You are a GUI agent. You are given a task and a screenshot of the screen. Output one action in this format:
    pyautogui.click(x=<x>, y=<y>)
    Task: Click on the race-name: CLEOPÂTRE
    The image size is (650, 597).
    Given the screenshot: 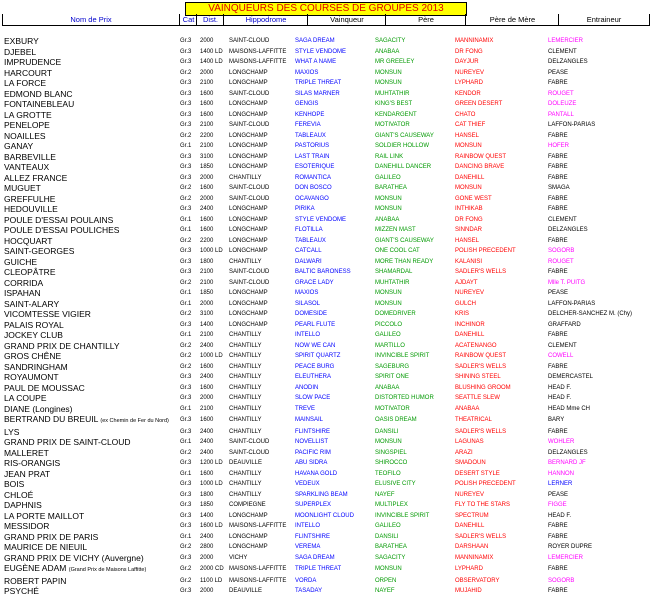 What is the action you would take?
    pyautogui.click(x=30, y=272)
    